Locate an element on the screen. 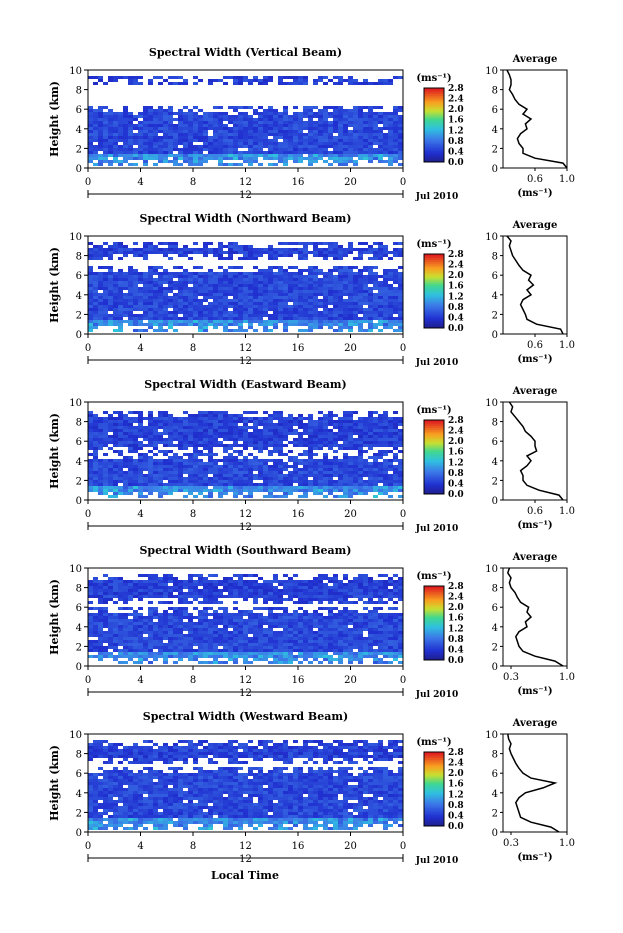  heatmap-cells is located at coordinates (245, 619).